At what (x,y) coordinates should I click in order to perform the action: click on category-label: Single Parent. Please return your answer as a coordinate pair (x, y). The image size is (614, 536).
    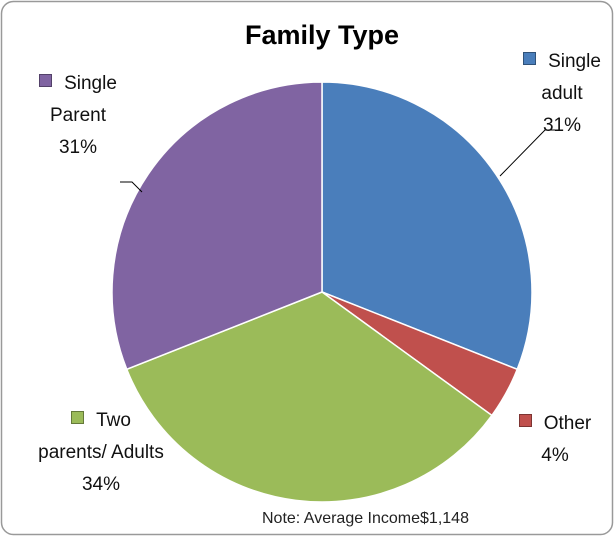
    Looking at the image, I should click on (83, 99).